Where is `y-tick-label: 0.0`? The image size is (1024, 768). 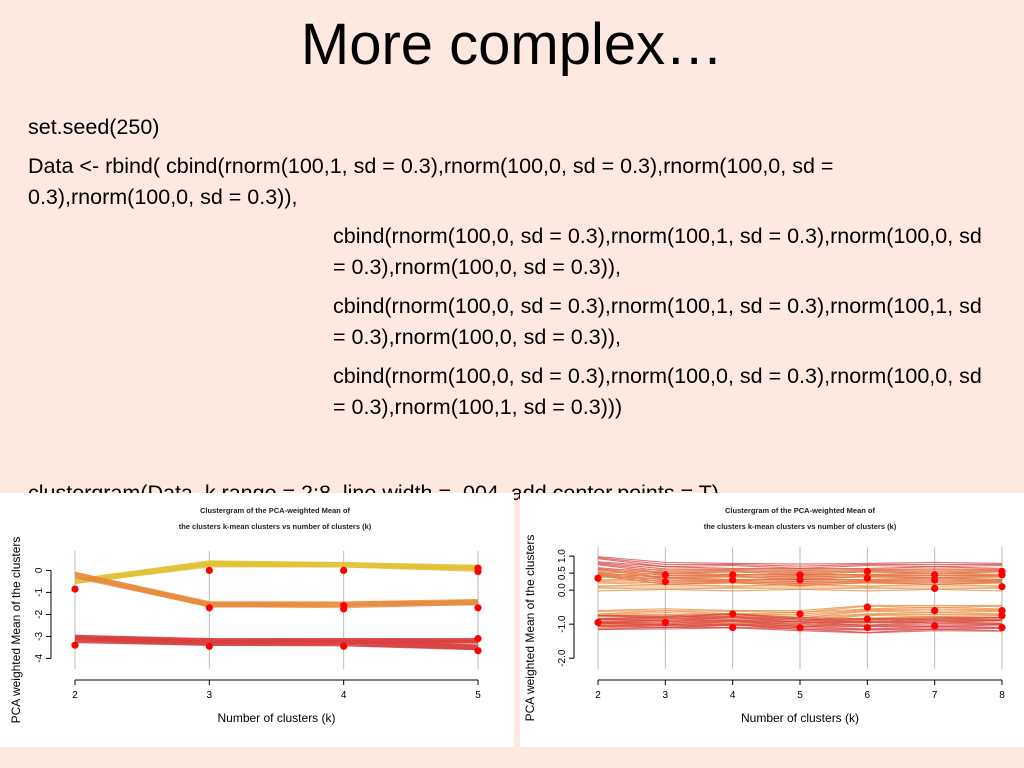 y-tick-label: 0.0 is located at coordinates (562, 590).